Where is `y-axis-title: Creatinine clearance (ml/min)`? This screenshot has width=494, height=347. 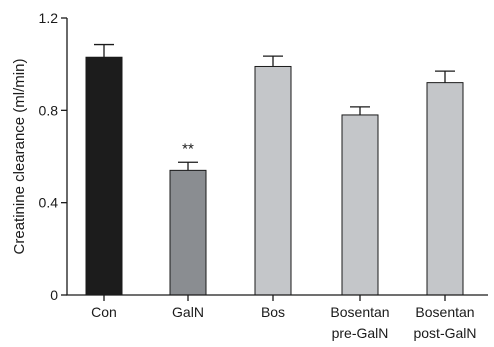 y-axis-title: Creatinine clearance (ml/min) is located at coordinates (19, 157).